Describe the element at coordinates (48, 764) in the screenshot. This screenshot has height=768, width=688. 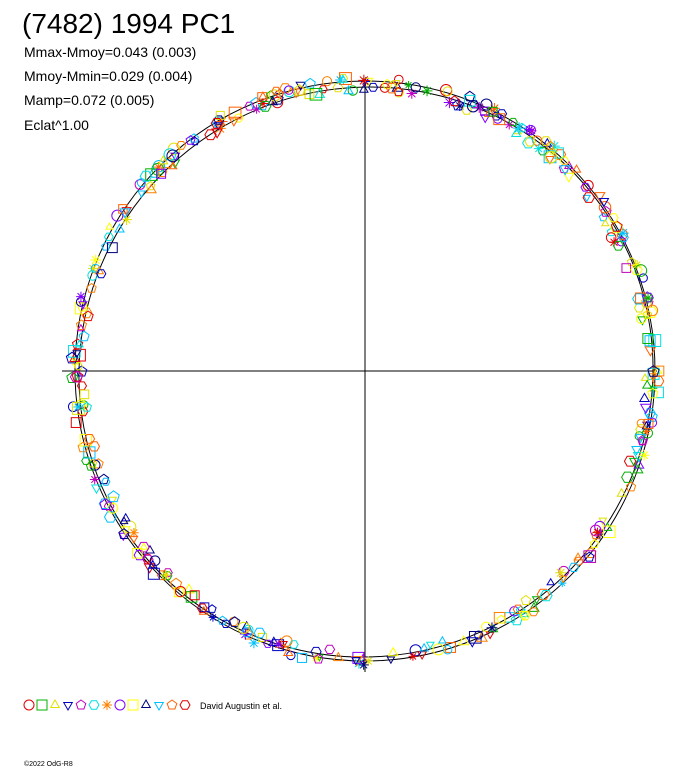
I see `copyright: ©2022 OdG-R8` at that location.